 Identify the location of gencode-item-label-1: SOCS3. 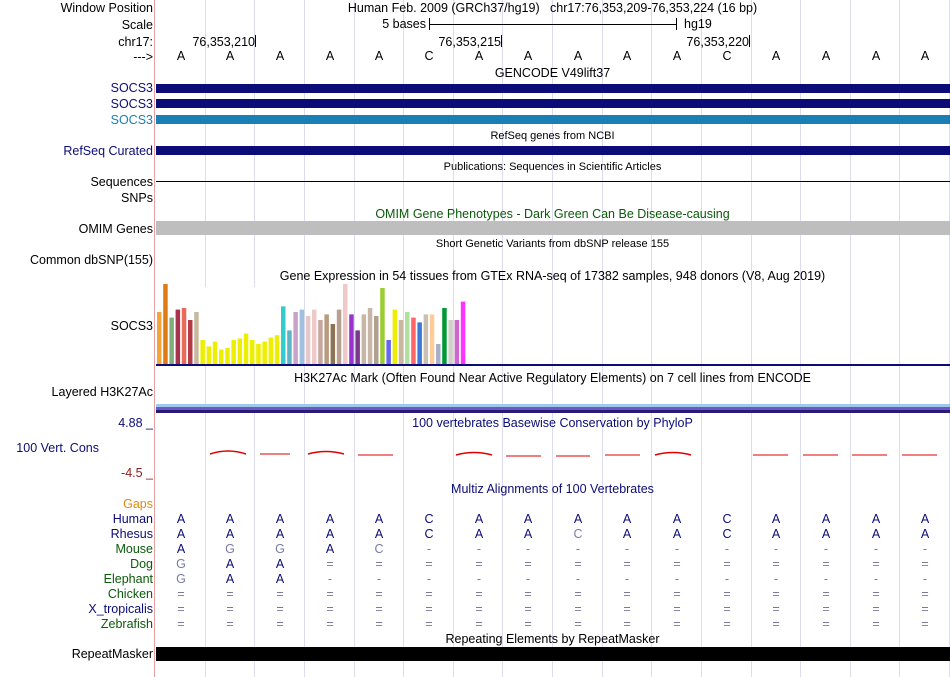
(131, 88).